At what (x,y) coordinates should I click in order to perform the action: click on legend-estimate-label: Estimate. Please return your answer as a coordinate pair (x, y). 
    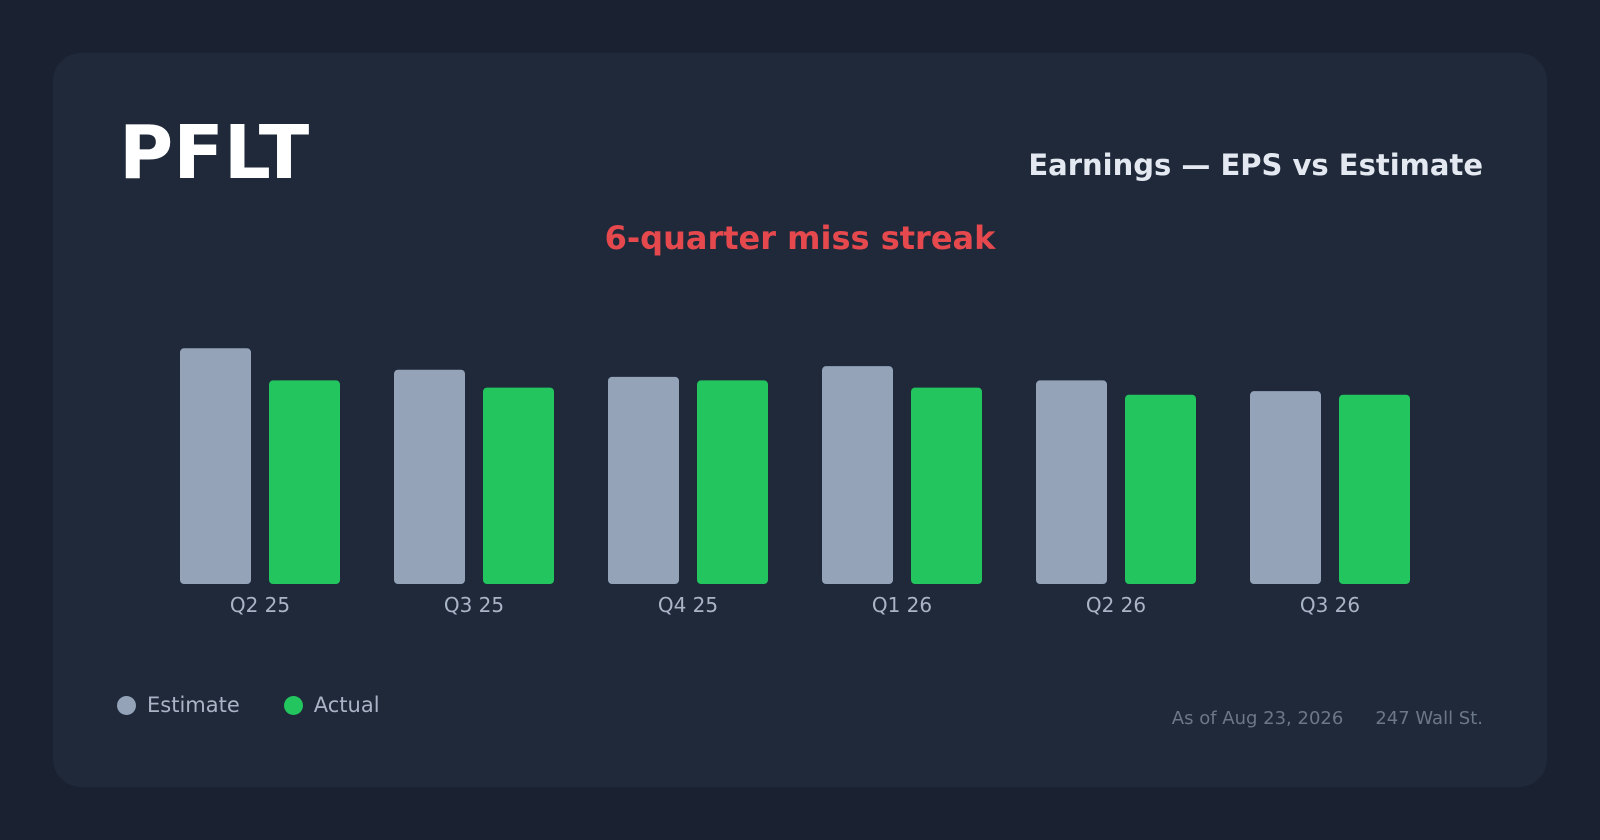
    Looking at the image, I should click on (193, 705).